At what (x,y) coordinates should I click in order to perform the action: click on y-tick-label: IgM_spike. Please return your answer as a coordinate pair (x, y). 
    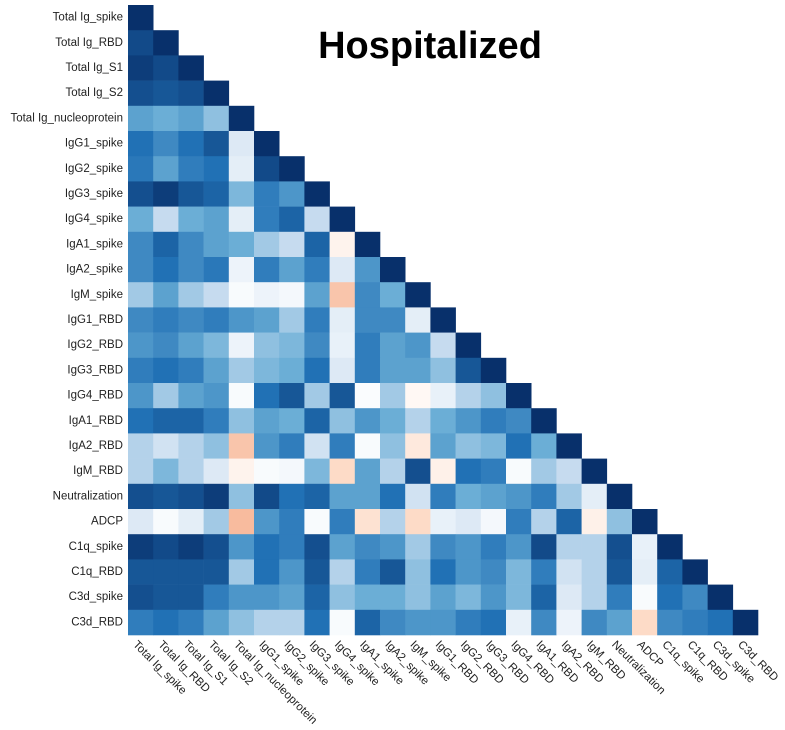
    Looking at the image, I should click on (97, 295).